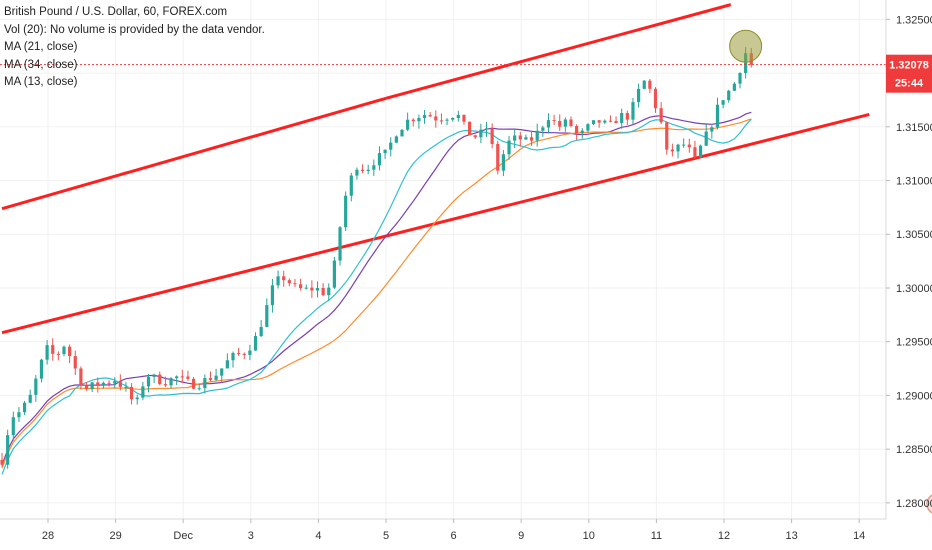 This screenshot has height=550, width=932. Describe the element at coordinates (183, 536) in the screenshot. I see `xtick-label-2: Dec` at that location.